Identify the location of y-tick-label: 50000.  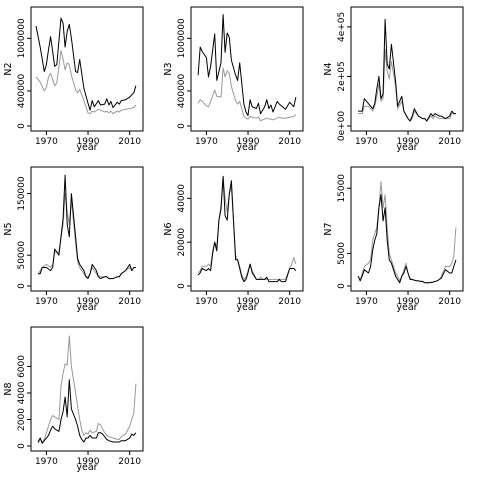
(22, 255).